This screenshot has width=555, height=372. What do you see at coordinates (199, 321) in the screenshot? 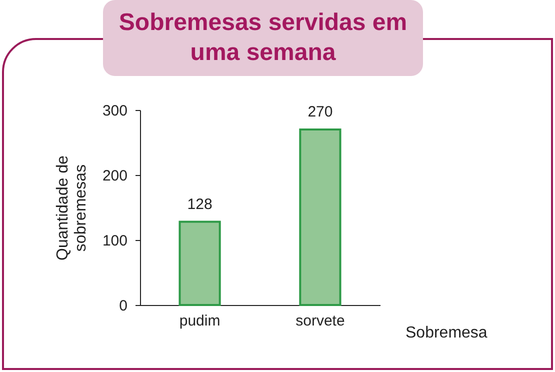
I see `x-tick-label: pudim` at bounding box center [199, 321].